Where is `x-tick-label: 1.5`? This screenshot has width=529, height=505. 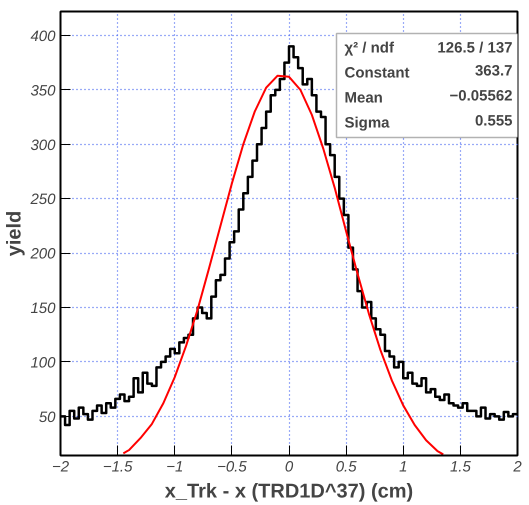
x-tick-label: 1.5 is located at coordinates (461, 467).